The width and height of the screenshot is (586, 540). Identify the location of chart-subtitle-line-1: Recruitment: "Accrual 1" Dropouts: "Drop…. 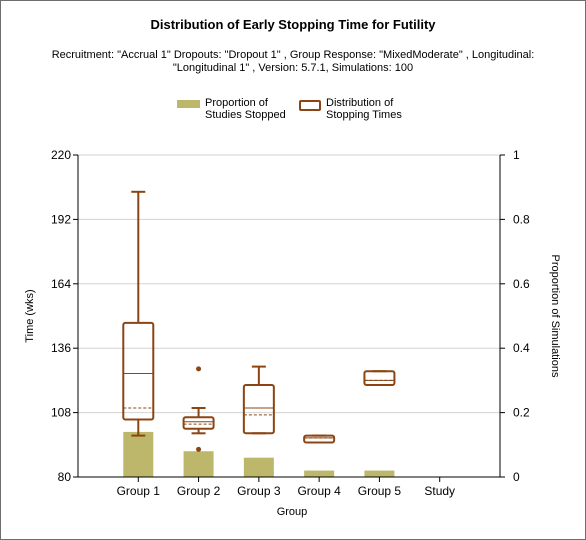
(293, 55).